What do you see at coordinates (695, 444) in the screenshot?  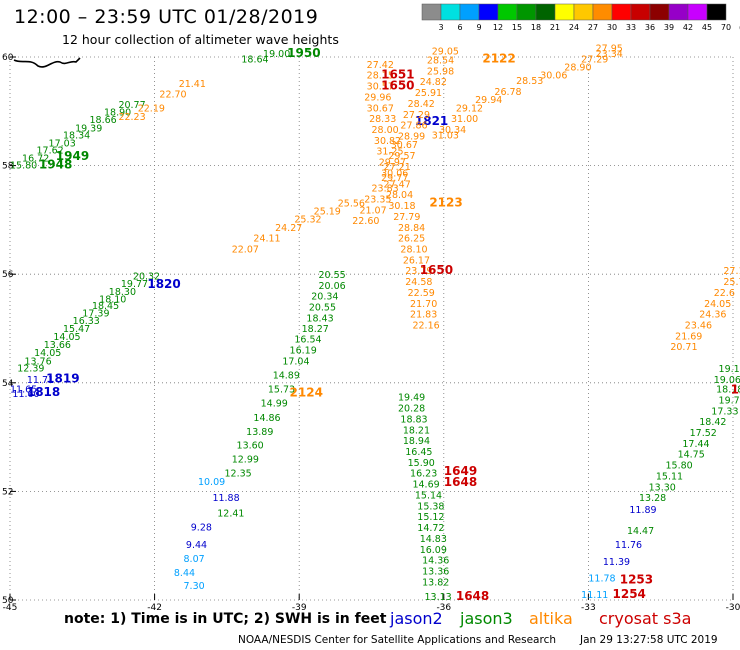 I see `wave-height-point: 17.44` at bounding box center [695, 444].